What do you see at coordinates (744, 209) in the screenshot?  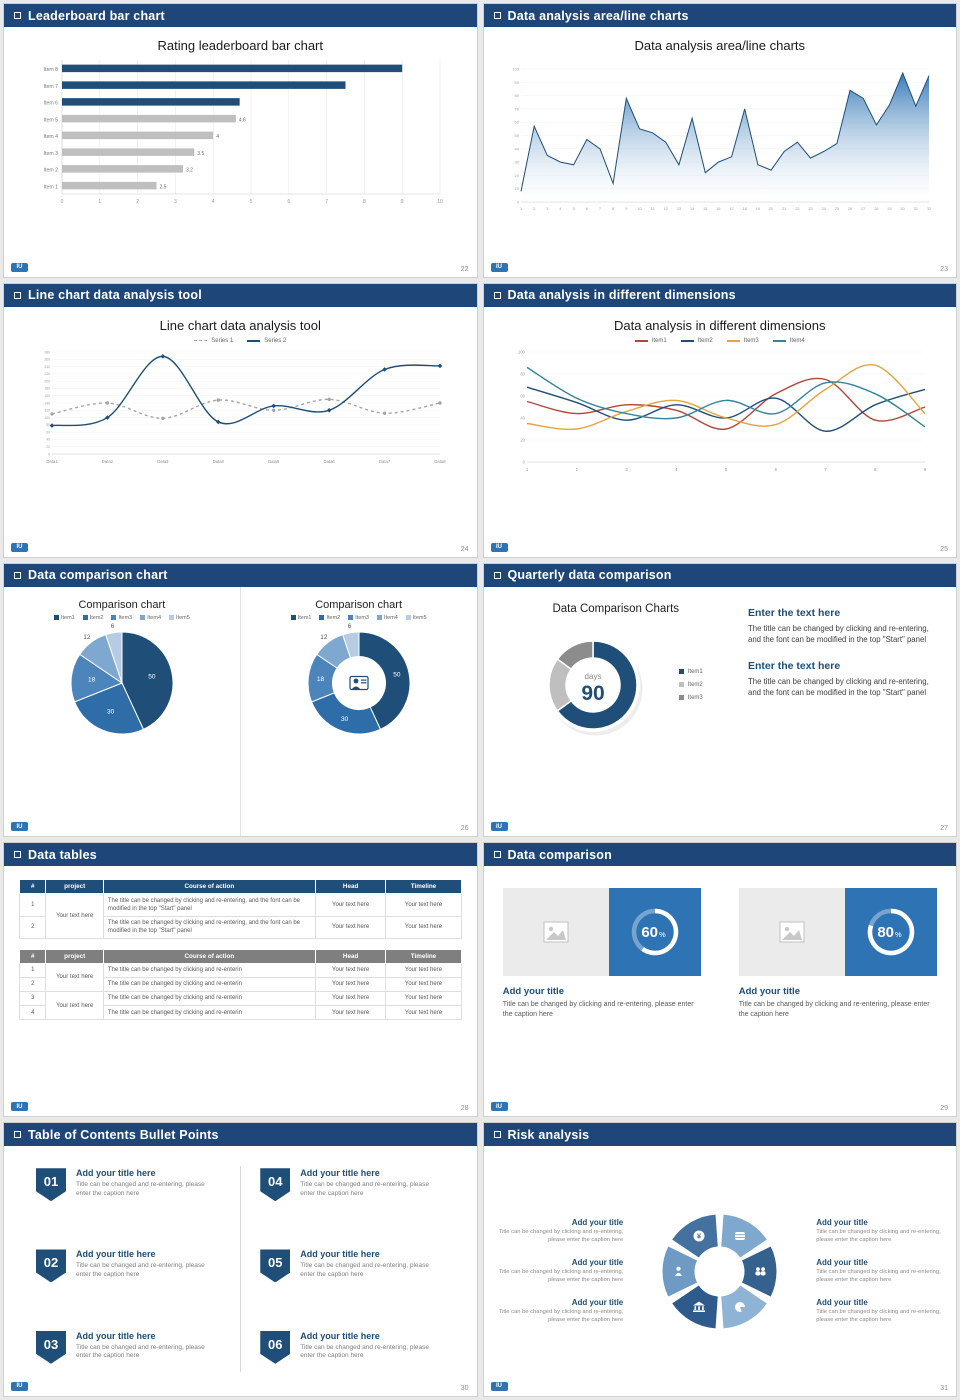 I see `svg-text: 18` at bounding box center [744, 209].